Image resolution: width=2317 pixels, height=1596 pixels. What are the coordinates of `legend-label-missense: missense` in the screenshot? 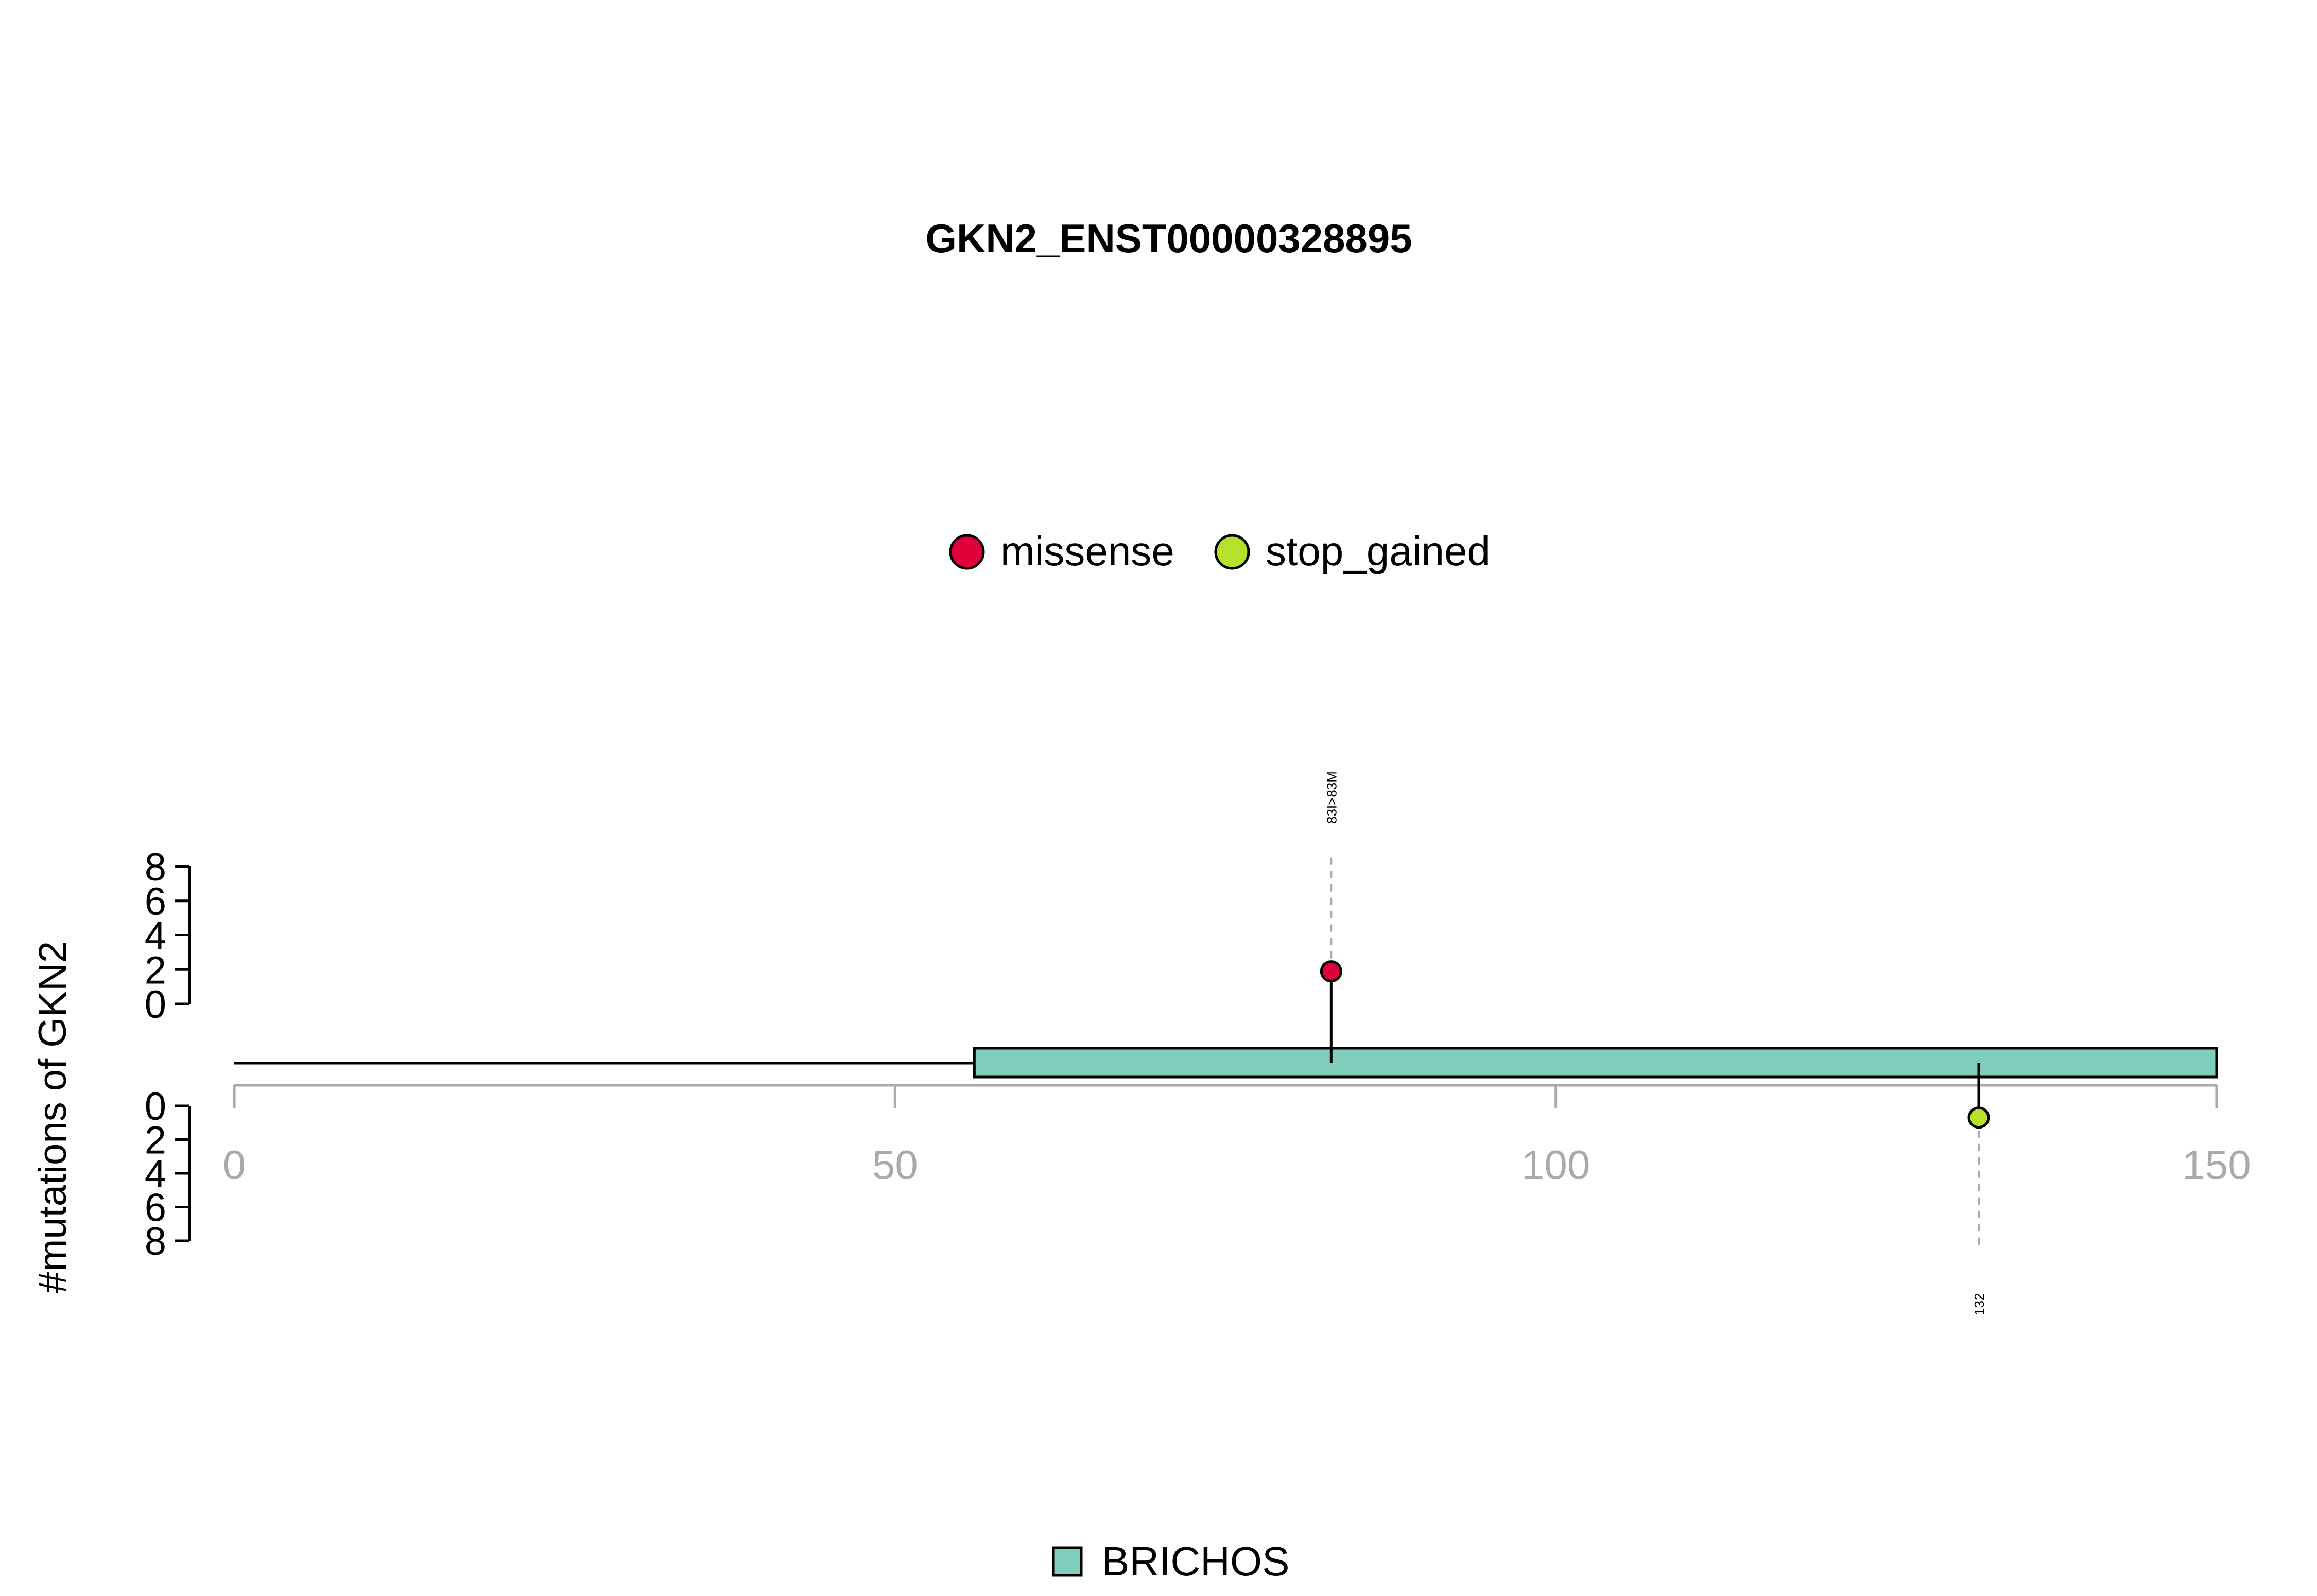 It's located at (1087, 551).